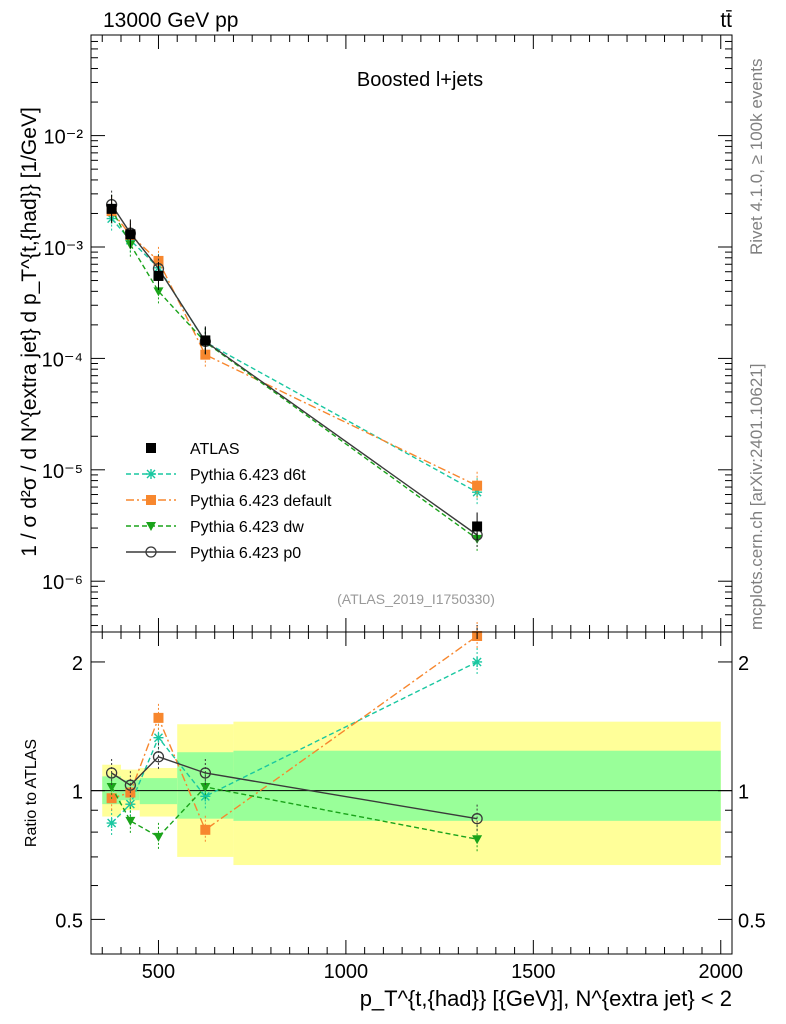  What do you see at coordinates (743, 664) in the screenshot?
I see `ratio-y-tick-label-right: 2` at bounding box center [743, 664].